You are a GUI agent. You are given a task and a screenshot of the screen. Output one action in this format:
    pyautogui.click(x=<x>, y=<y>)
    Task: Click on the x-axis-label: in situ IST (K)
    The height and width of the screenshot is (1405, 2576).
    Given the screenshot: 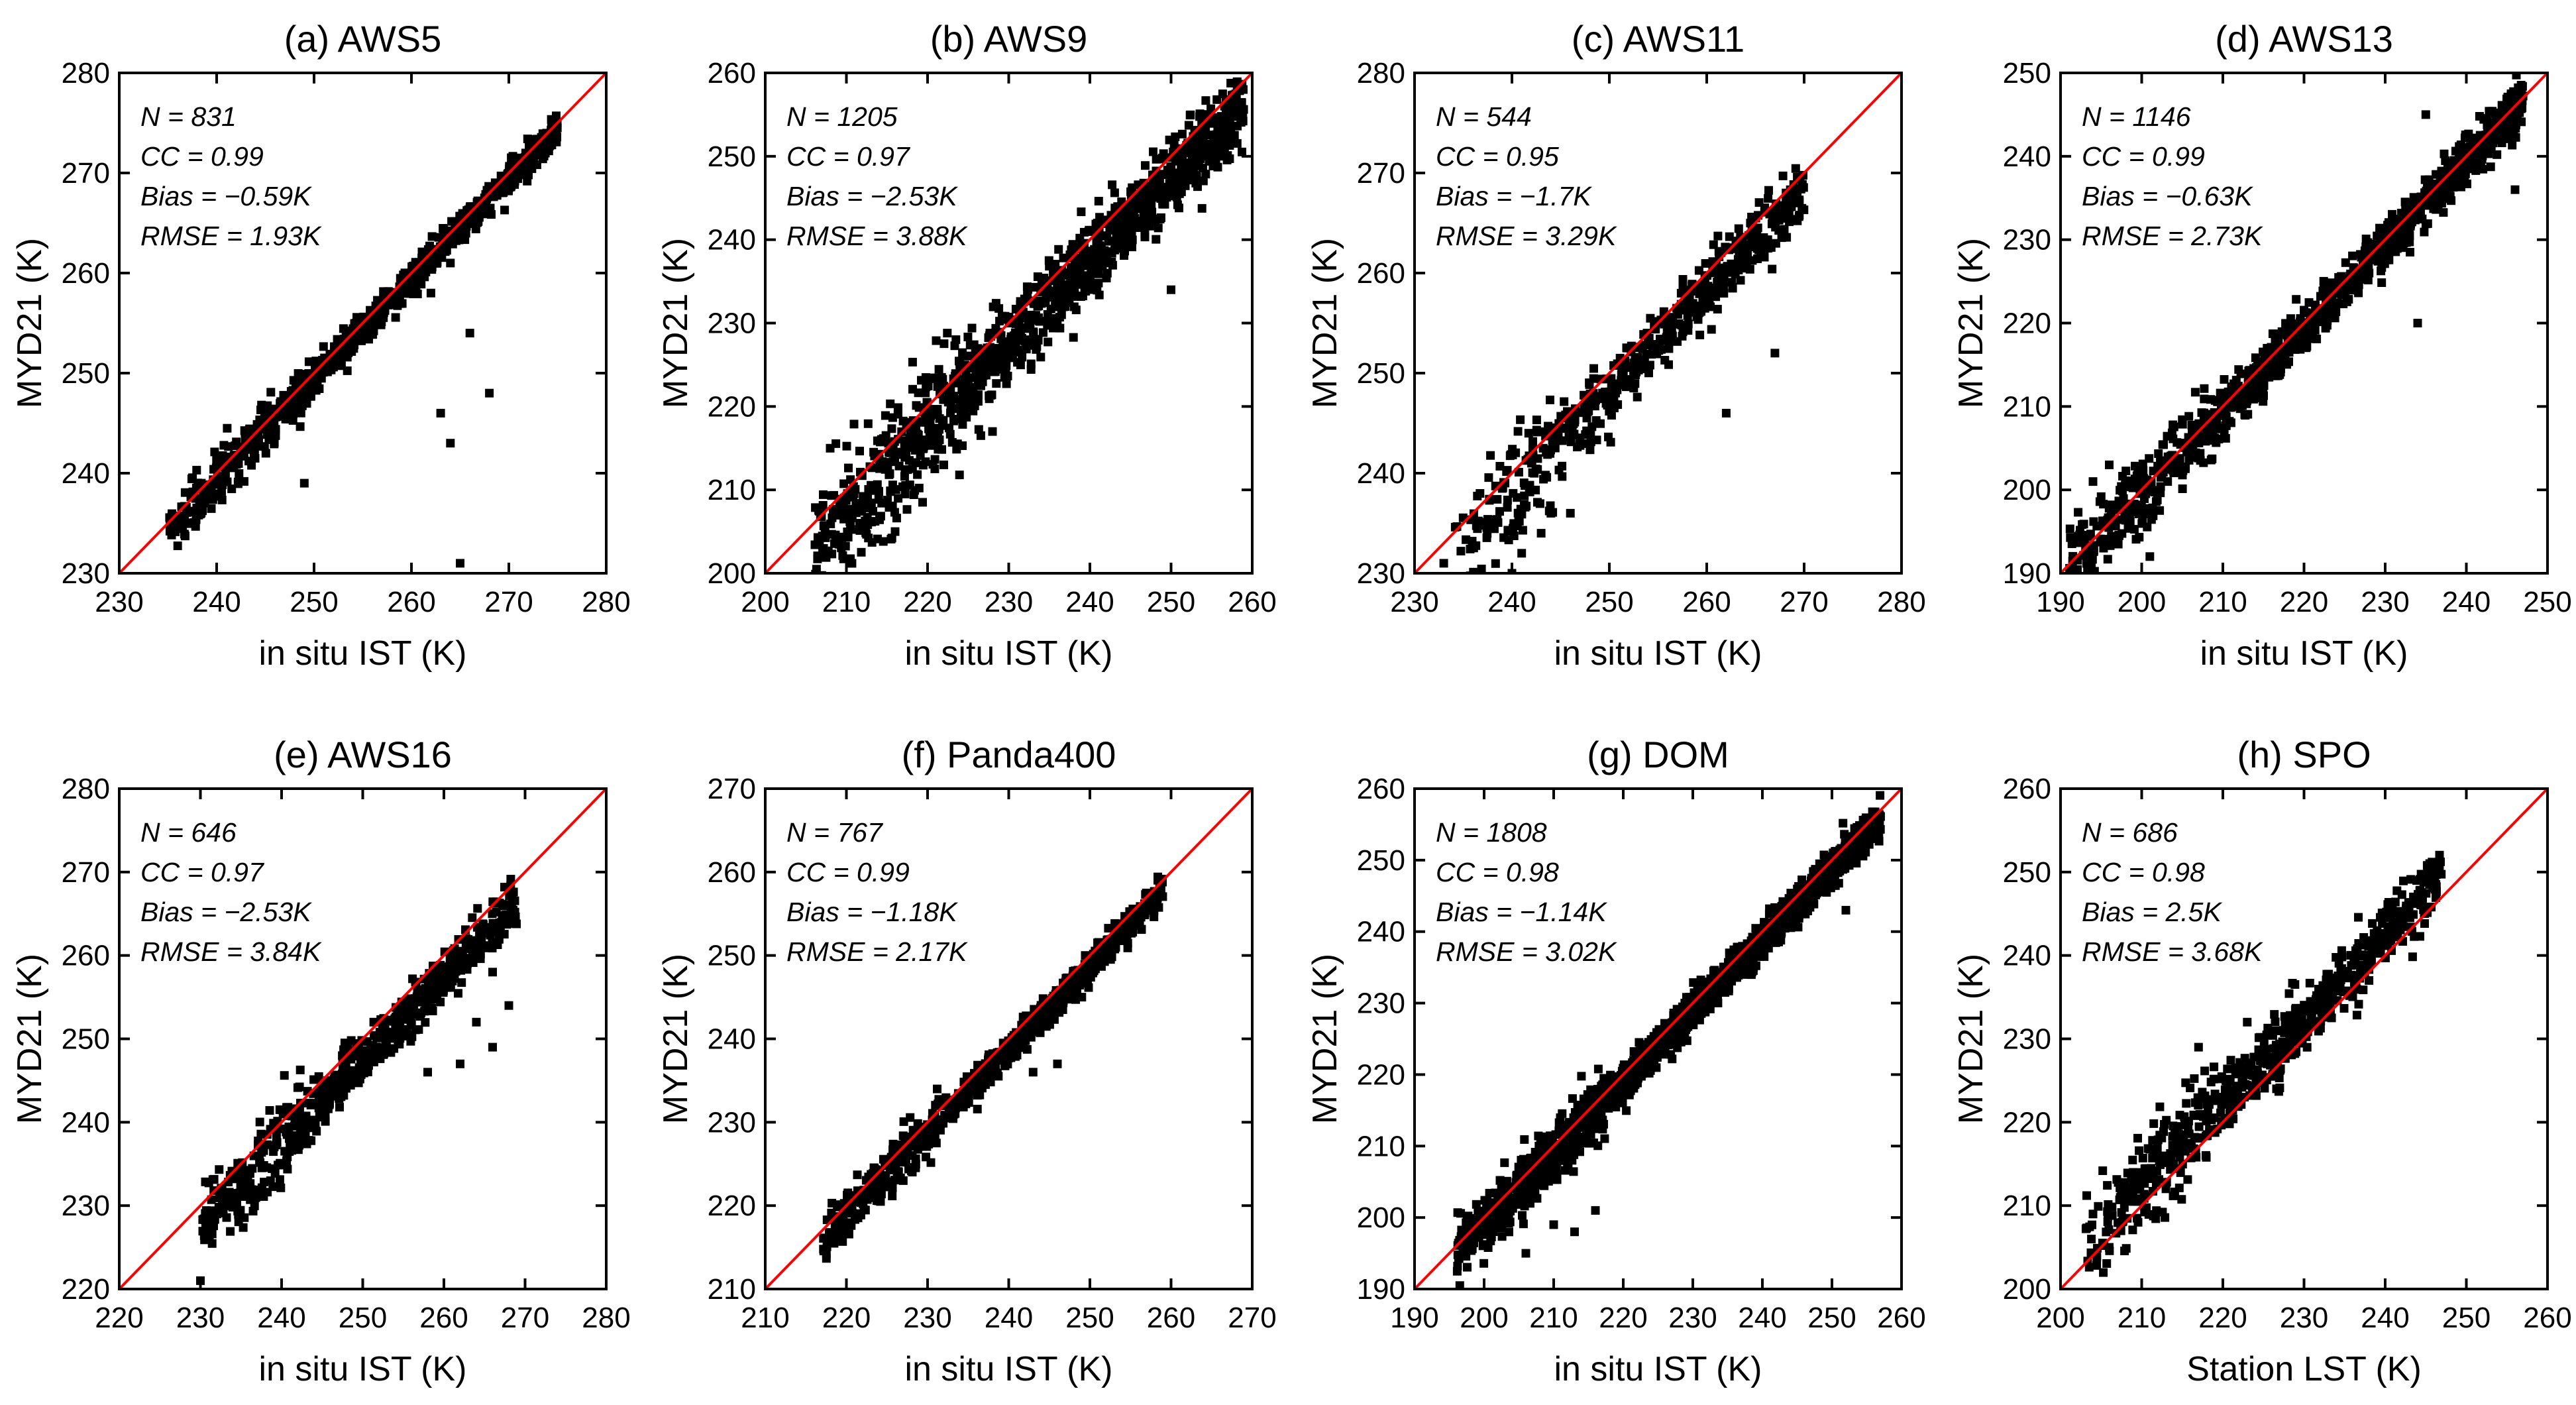 What is the action you would take?
    pyautogui.click(x=1008, y=653)
    